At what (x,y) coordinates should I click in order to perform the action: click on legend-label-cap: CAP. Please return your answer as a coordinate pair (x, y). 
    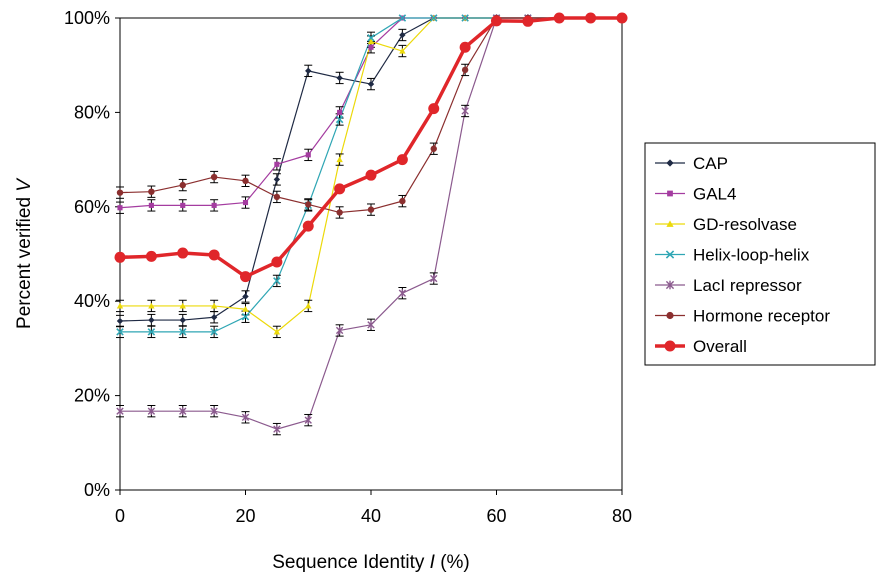
    Looking at the image, I should click on (710, 163).